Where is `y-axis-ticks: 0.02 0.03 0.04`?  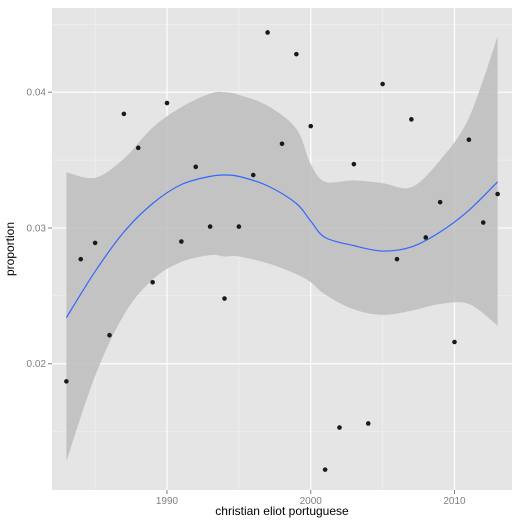
y-axis-ticks: 0.02 0.03 0.04 is located at coordinates (39, 229).